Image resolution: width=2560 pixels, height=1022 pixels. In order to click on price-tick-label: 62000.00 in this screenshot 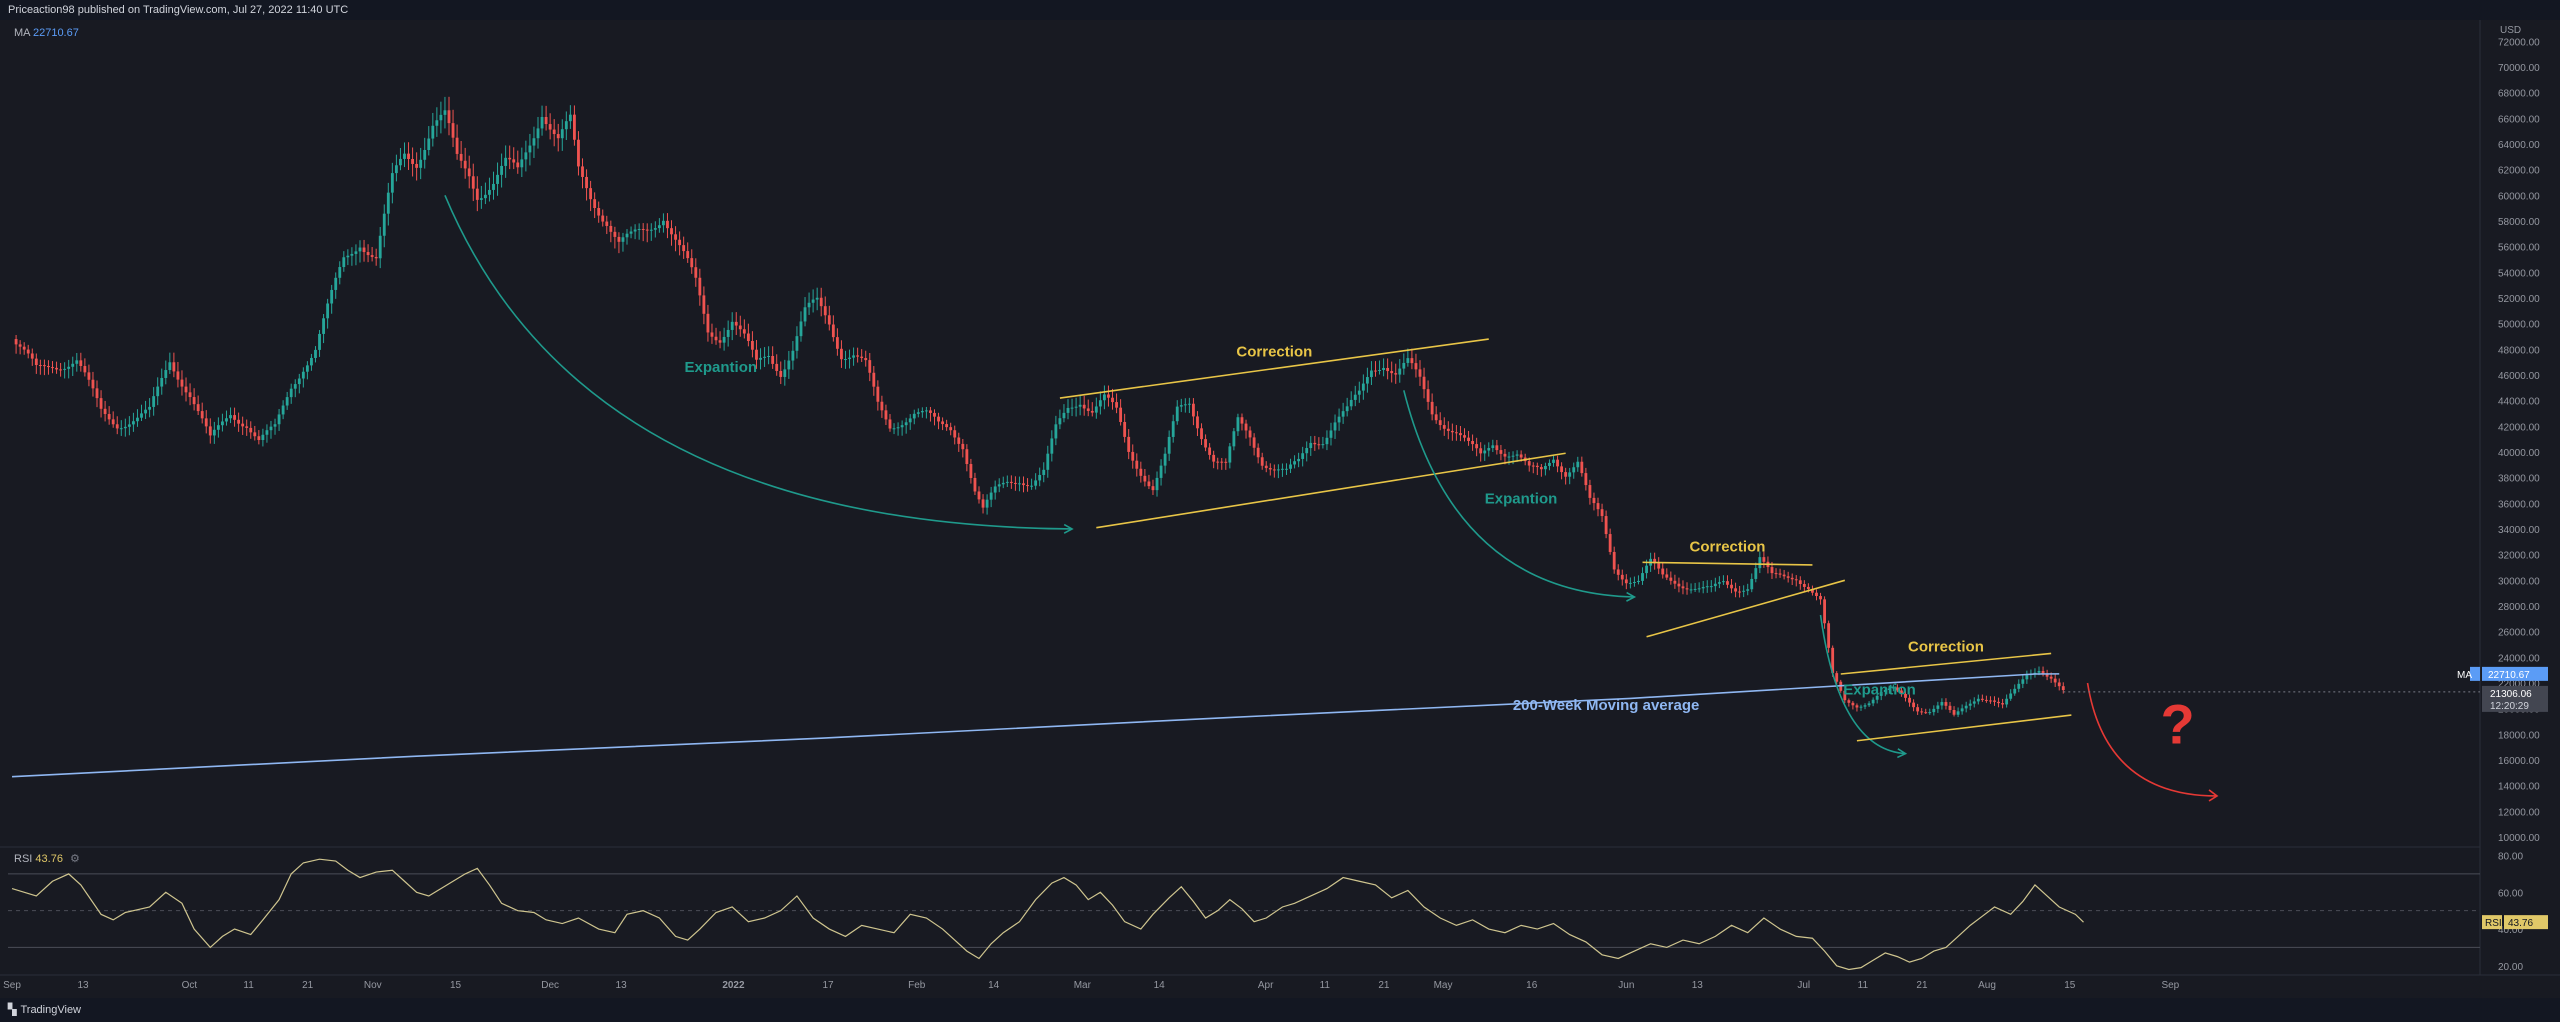, I will do `click(2519, 171)`.